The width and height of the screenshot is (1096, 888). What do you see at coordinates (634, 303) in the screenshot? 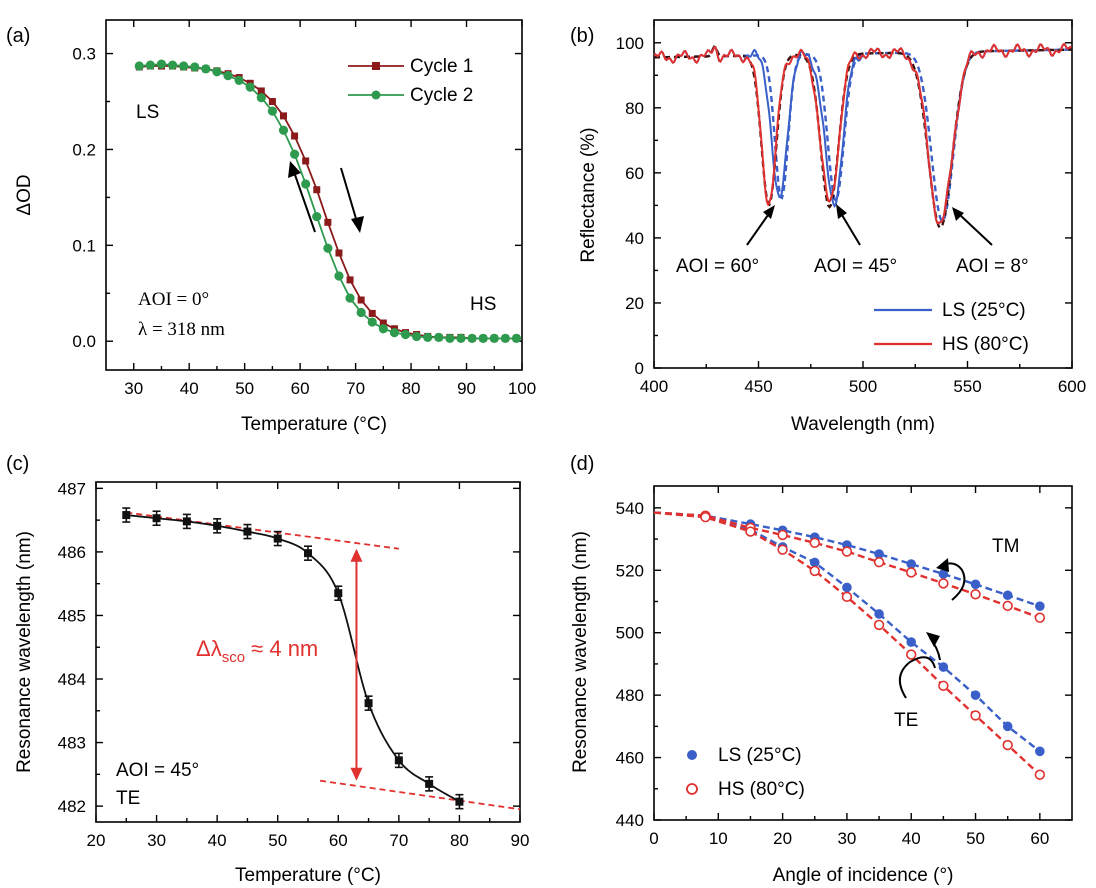
I see `y-tick-label: 20` at bounding box center [634, 303].